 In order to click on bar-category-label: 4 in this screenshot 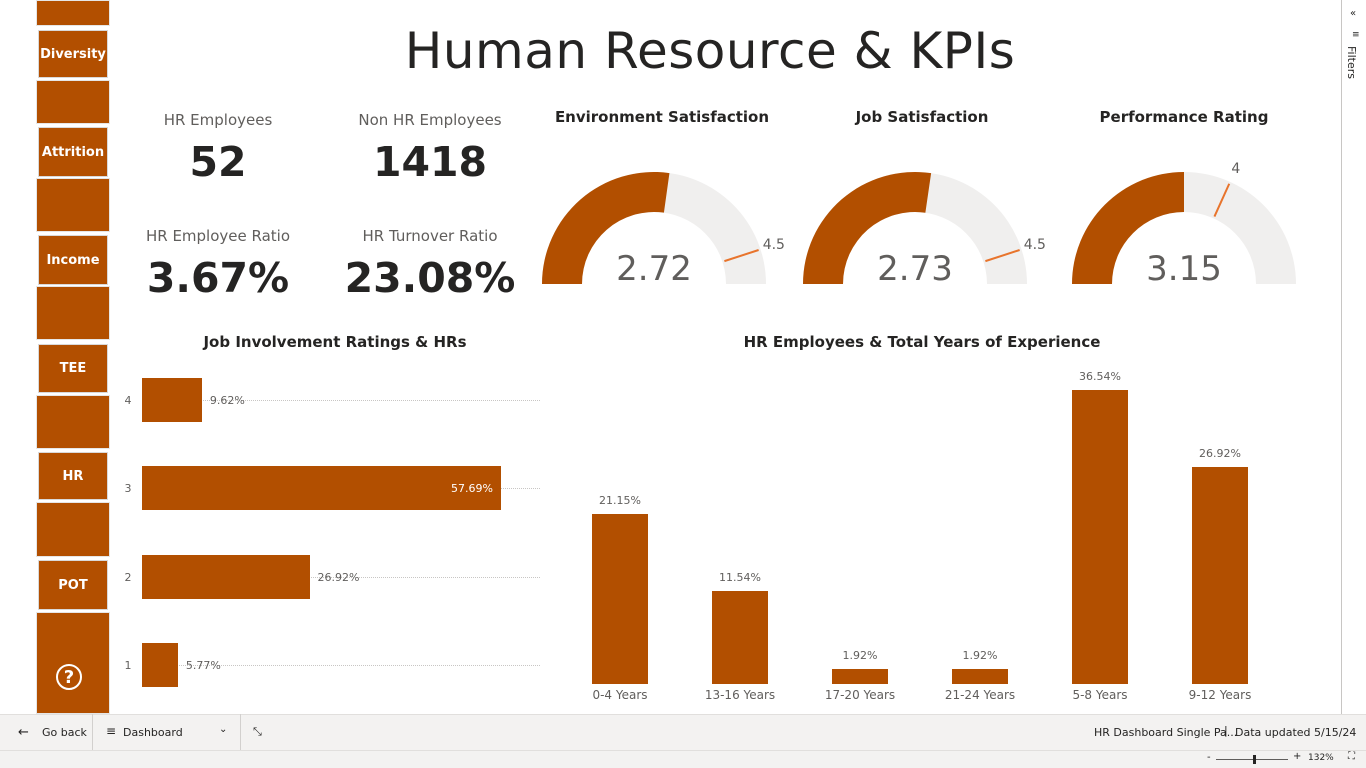, I will do `click(128, 400)`.